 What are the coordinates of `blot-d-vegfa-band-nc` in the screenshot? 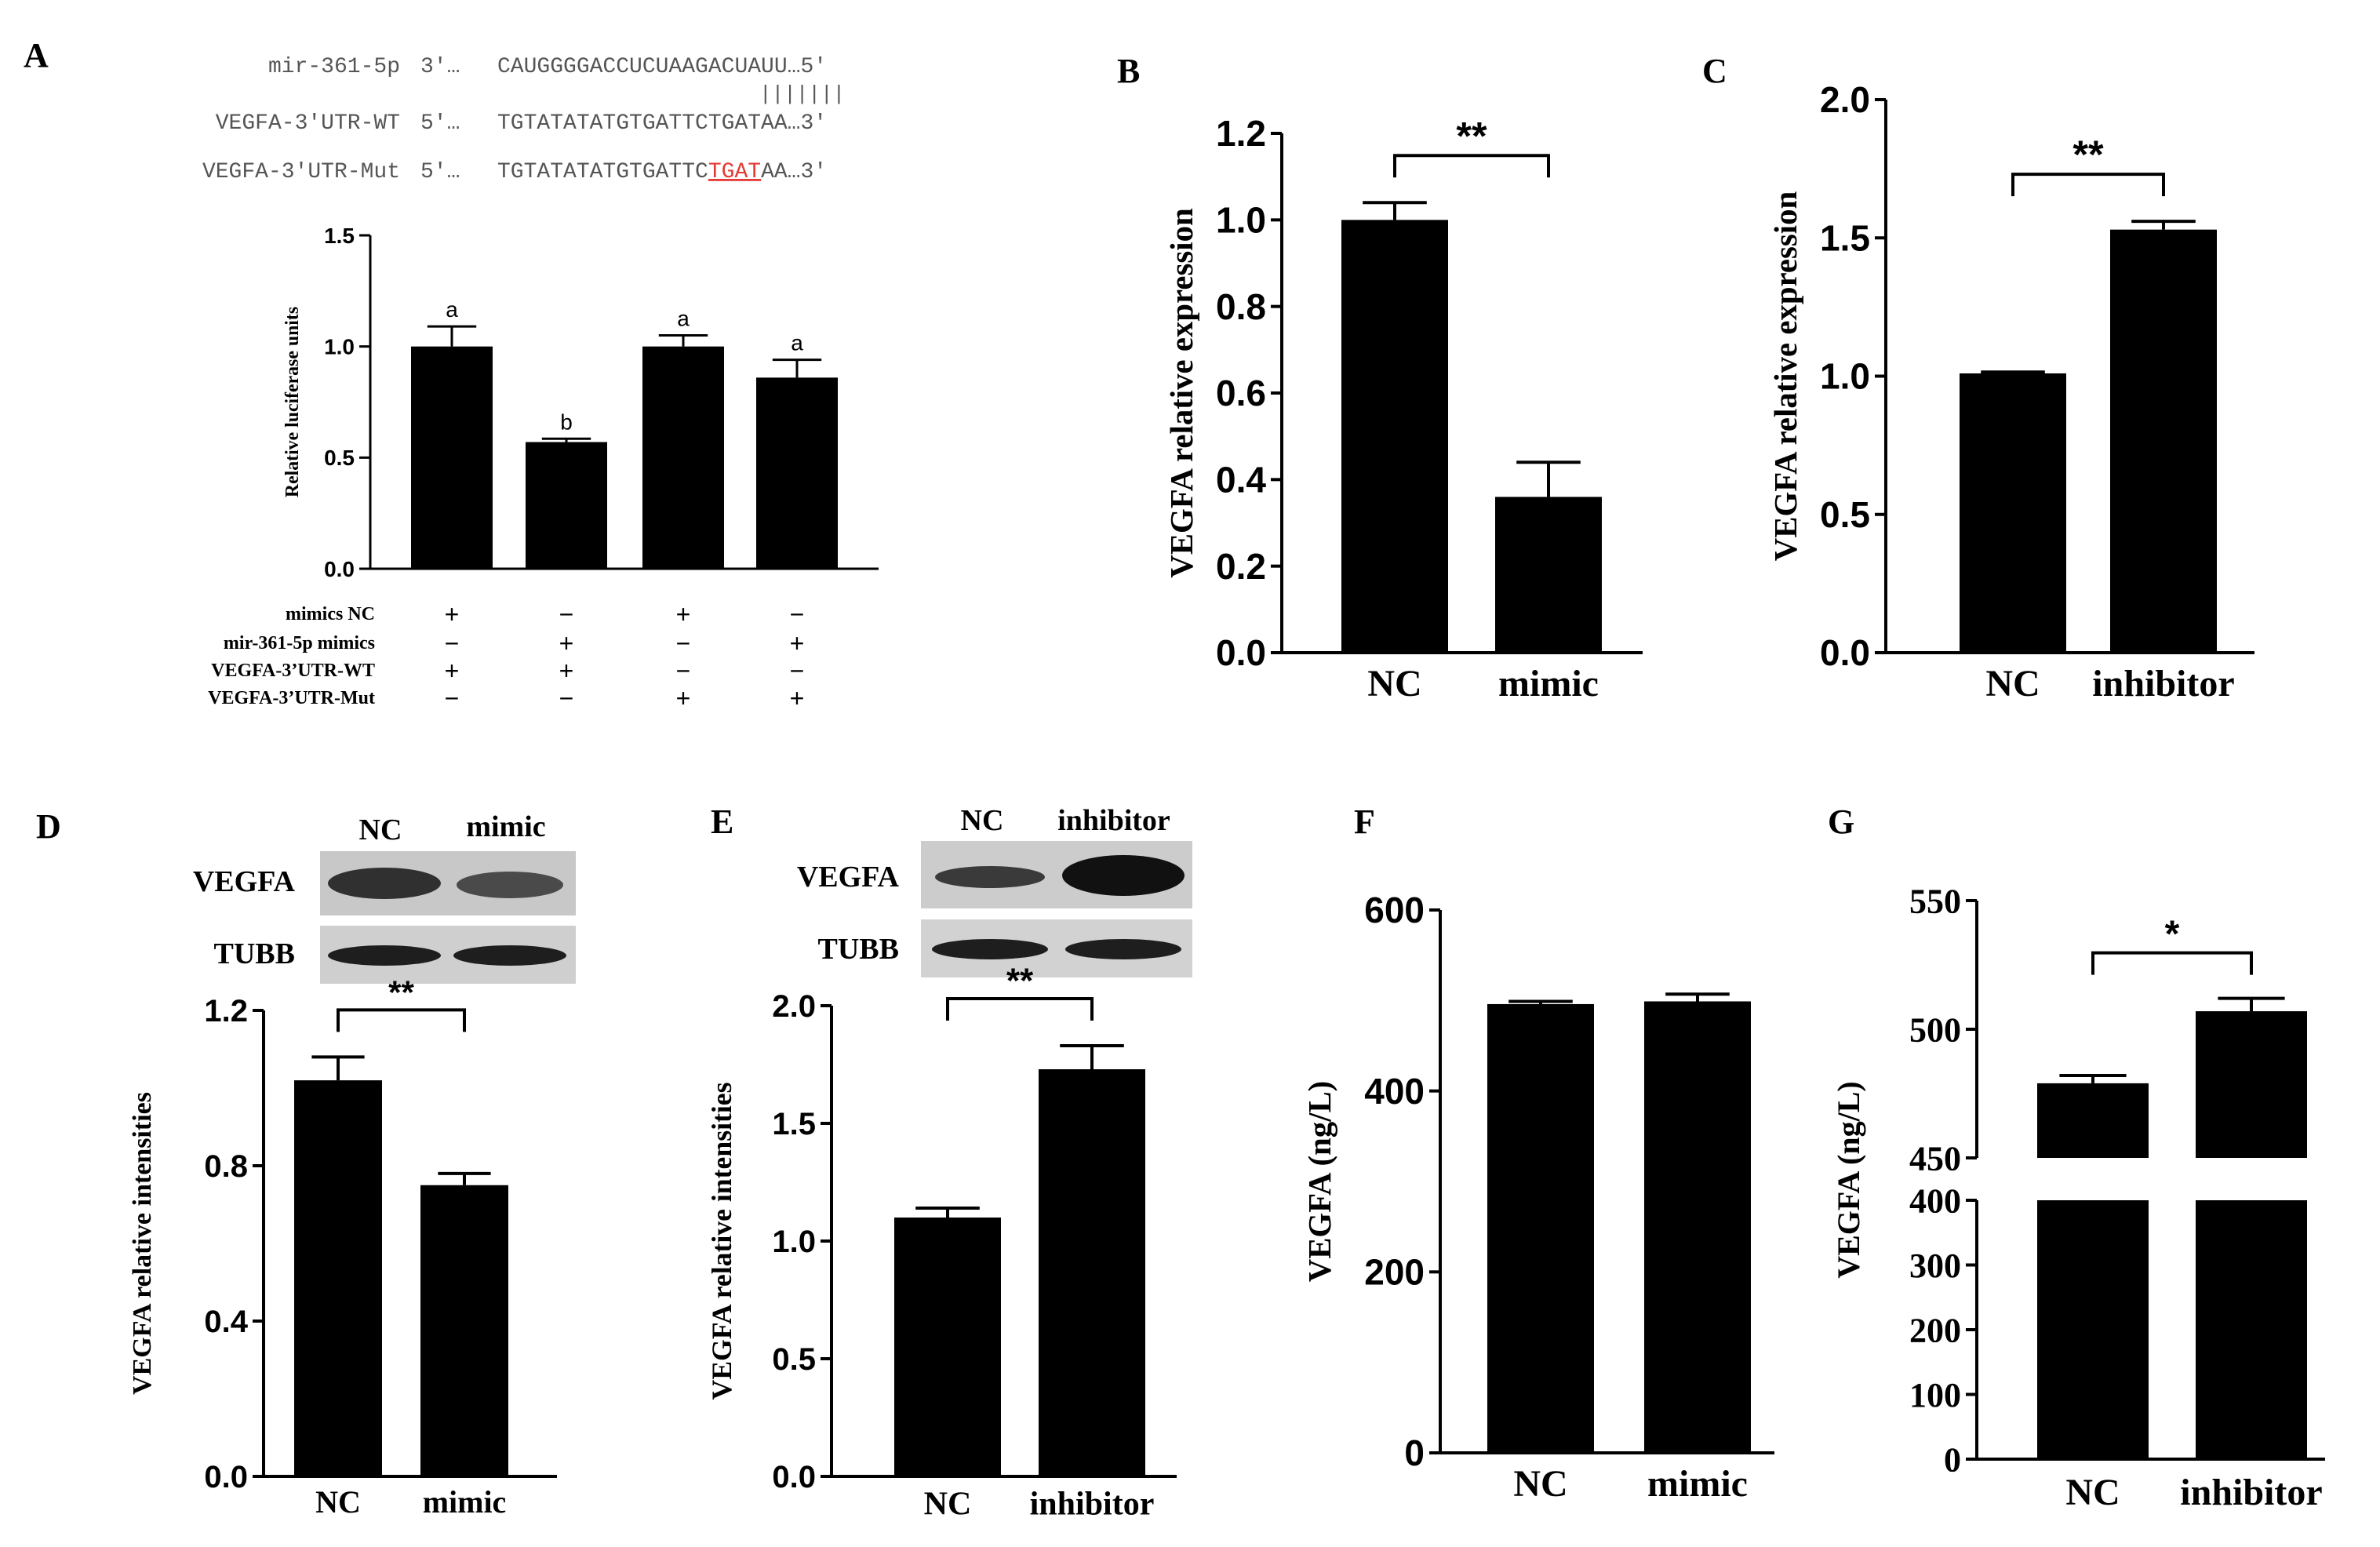 It's located at (384, 883).